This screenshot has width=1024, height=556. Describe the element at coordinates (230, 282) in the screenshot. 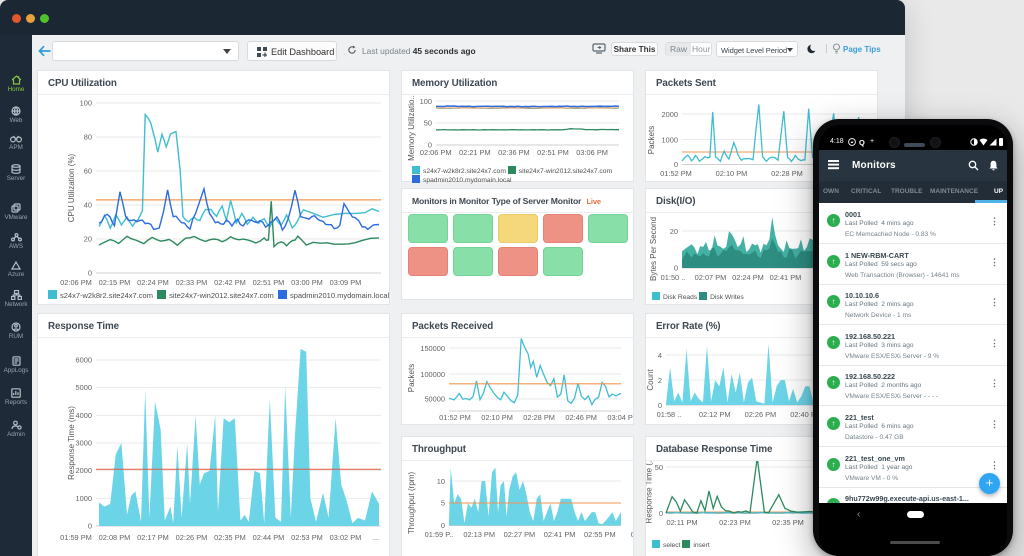

I see `svg-text: 02:42 PM` at that location.